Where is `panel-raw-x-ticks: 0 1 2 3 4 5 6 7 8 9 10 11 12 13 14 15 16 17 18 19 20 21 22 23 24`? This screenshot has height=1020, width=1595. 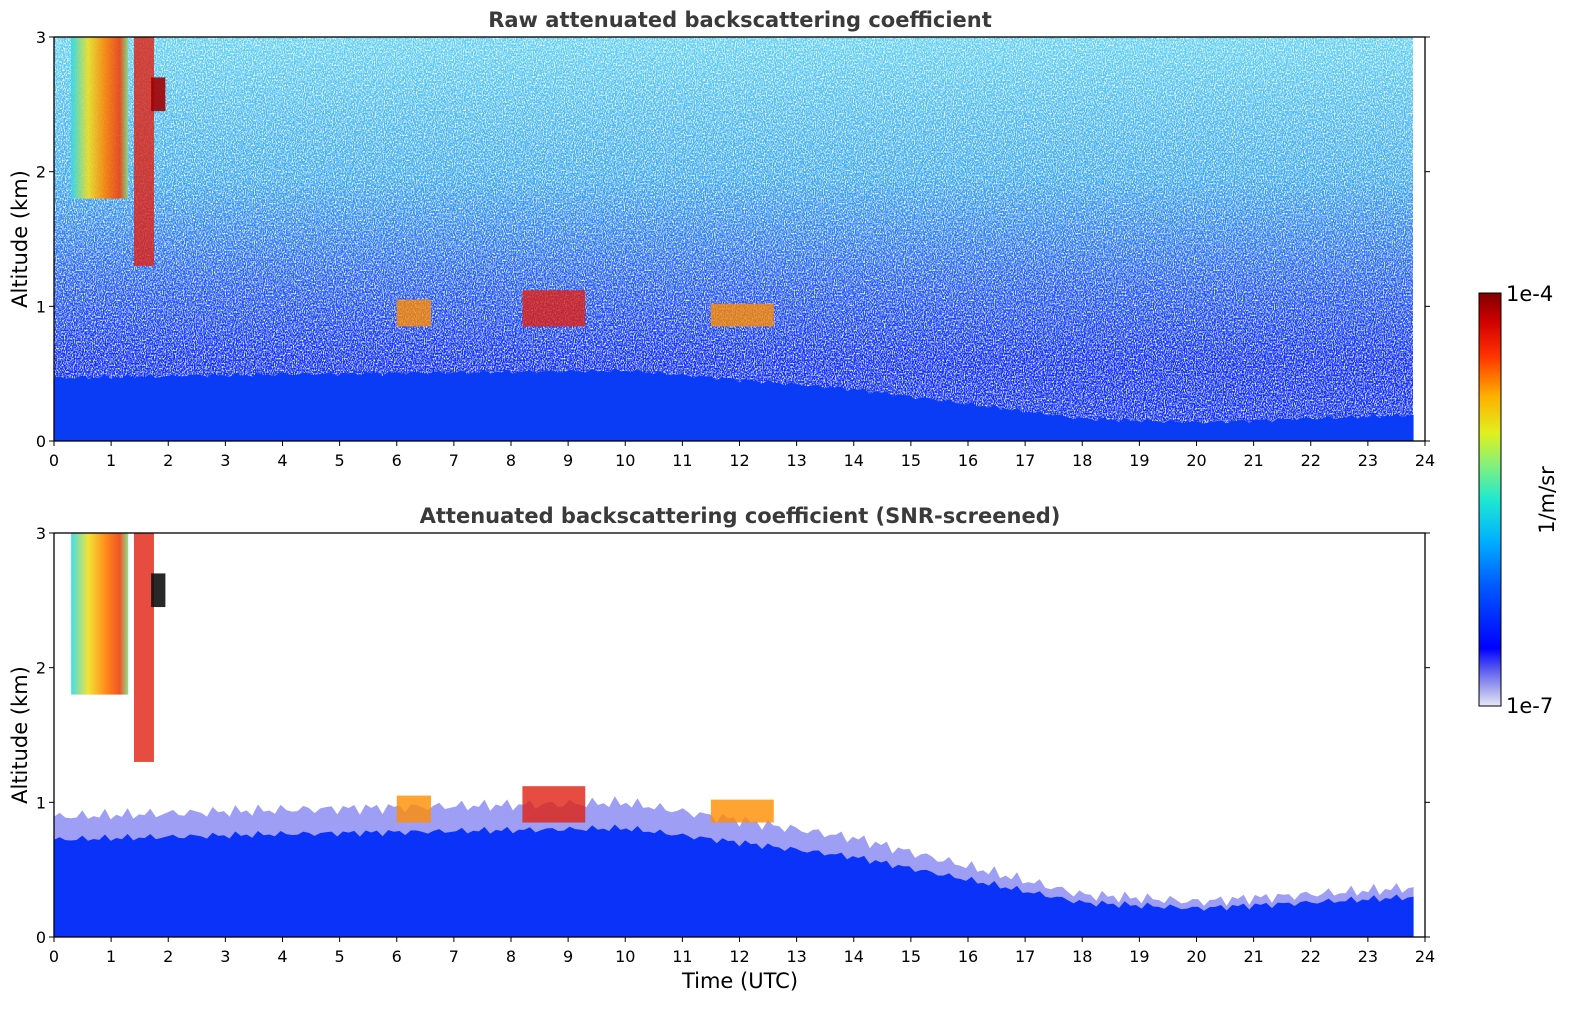
panel-raw-x-ticks: 0 1 2 3 4 5 6 7 8 9 10 11 12 13 14 15 16 17 18 19 20 21 22 23 24 is located at coordinates (742, 455).